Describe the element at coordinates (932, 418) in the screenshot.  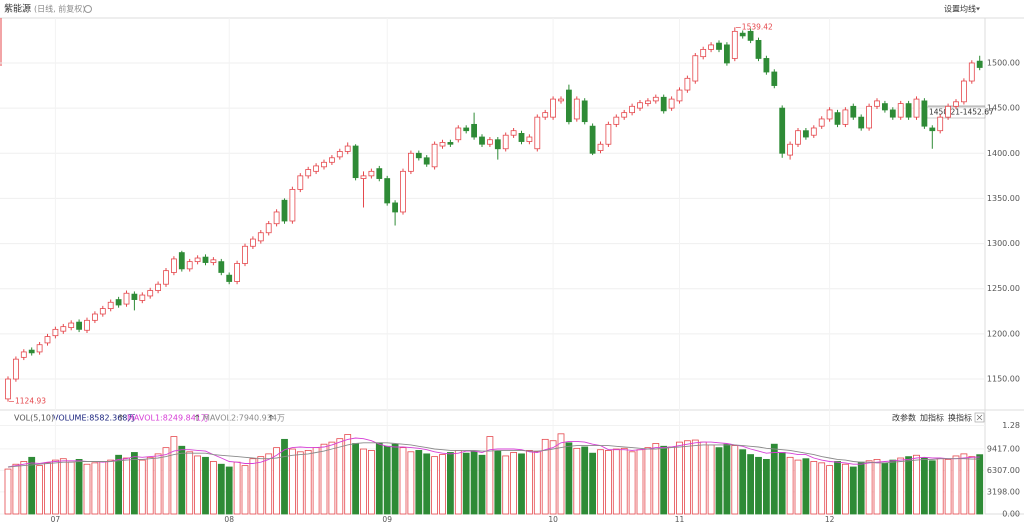
I see `button: 加指标` at that location.